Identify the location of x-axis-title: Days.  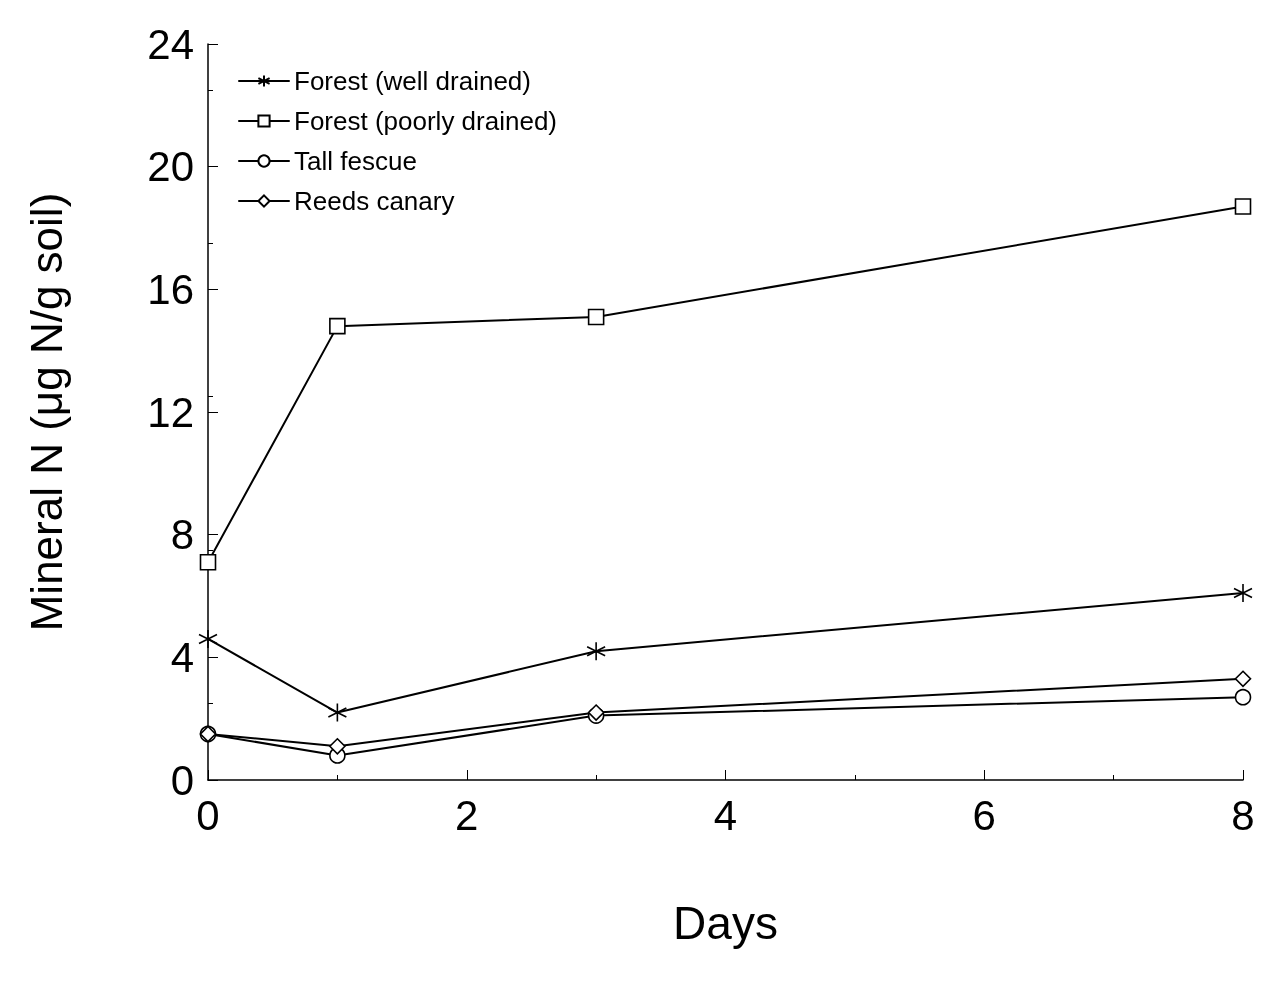
(725, 923).